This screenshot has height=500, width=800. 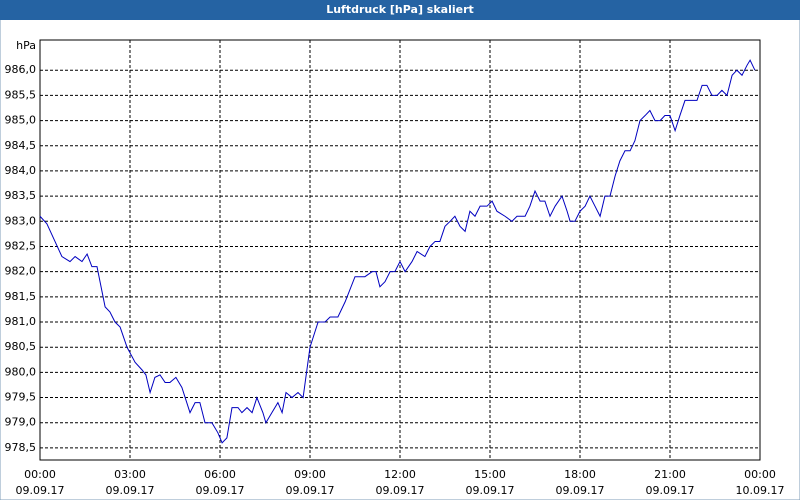 I want to click on y-tick-label: 982,0, so click(x=21, y=271).